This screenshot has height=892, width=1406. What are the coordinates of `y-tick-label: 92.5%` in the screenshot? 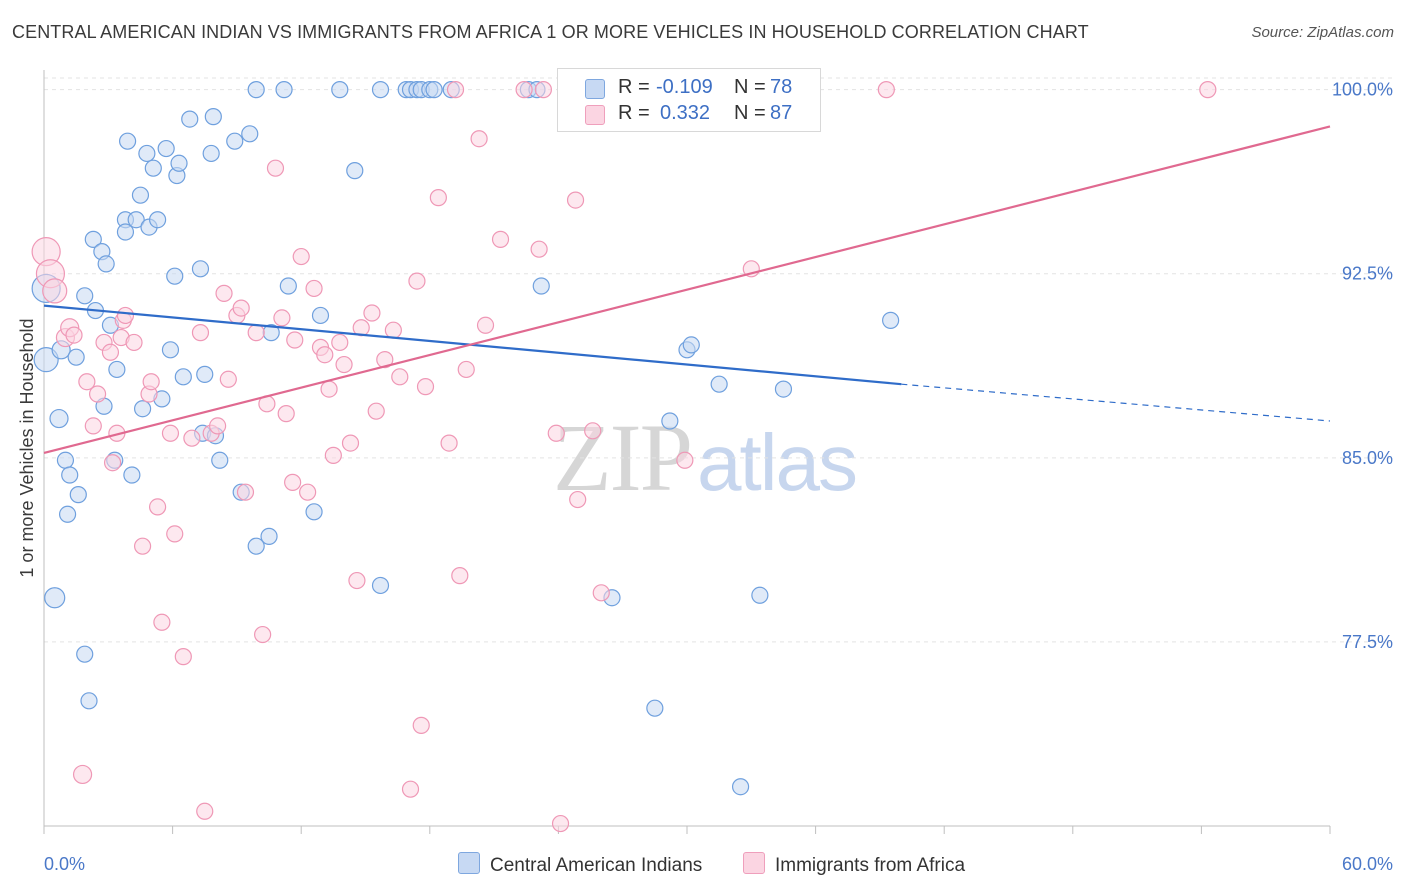 It's located at (1367, 274).